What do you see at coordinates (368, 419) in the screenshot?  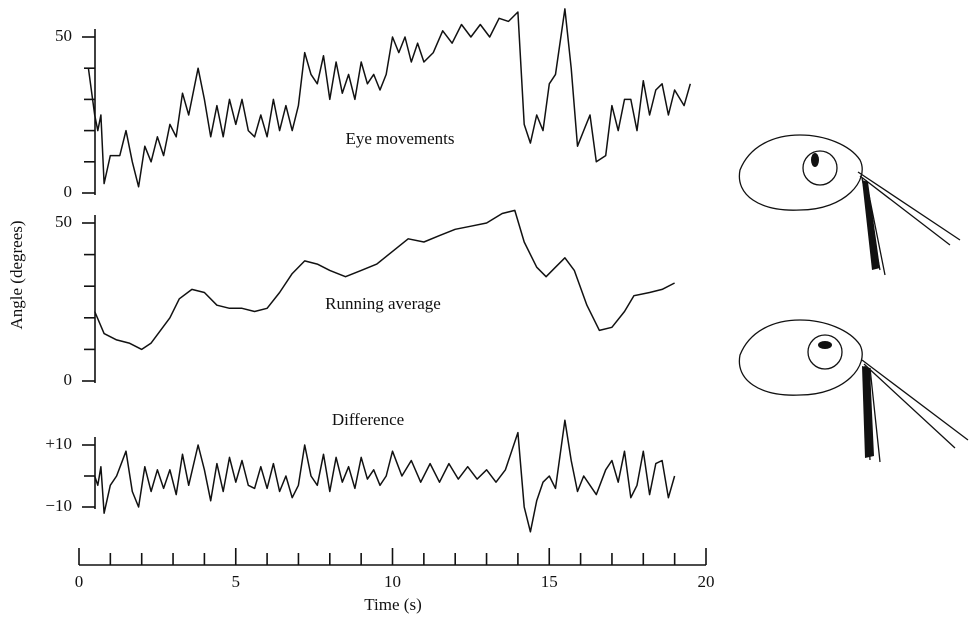 I see `series-label: Difference` at bounding box center [368, 419].